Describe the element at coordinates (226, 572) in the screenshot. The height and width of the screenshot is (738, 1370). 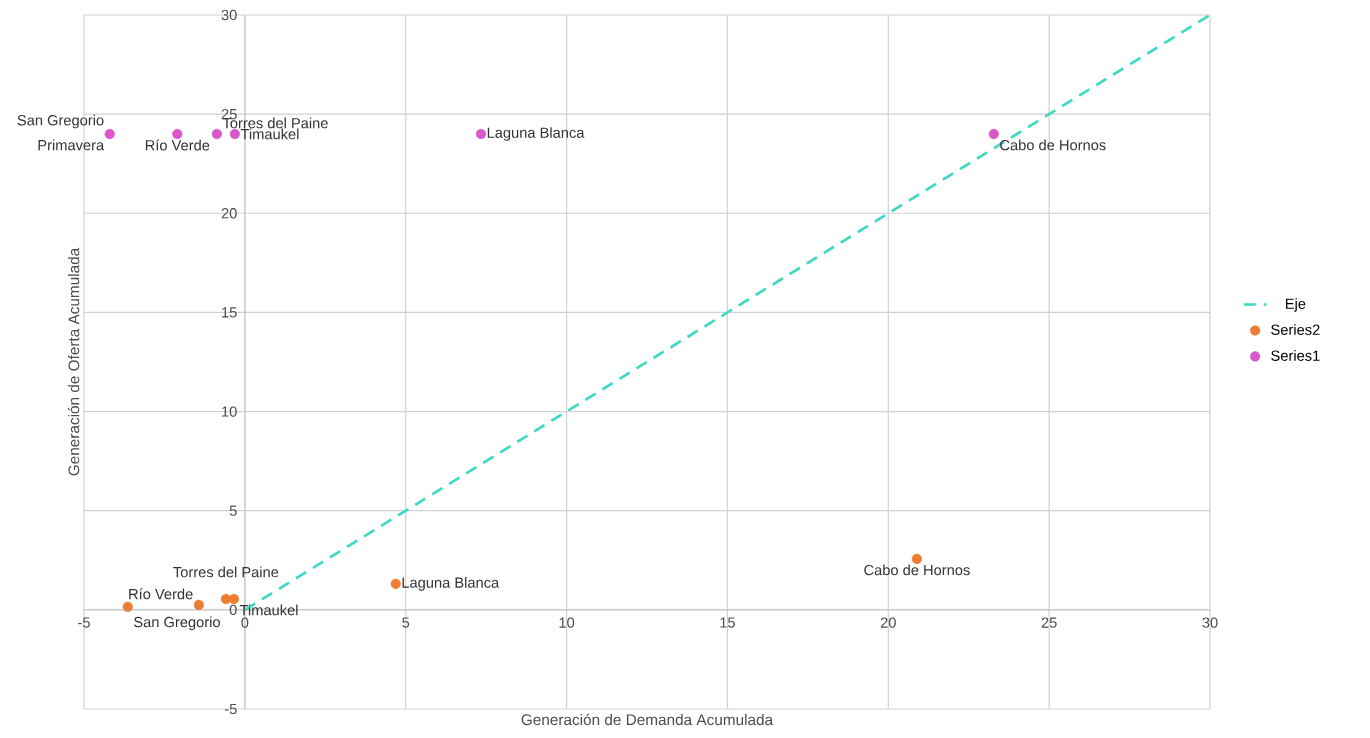
I see `annotation: Torres del Paine` at that location.